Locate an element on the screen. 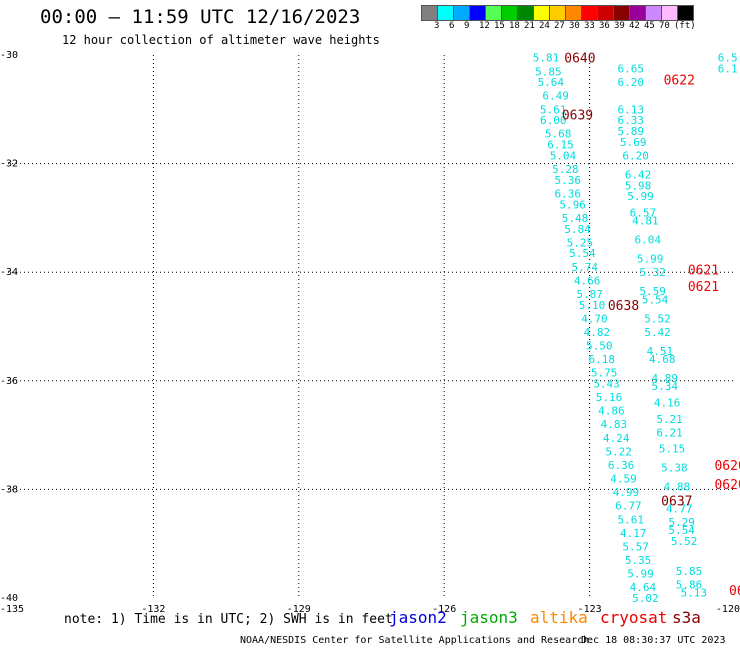 The height and width of the screenshot is (650, 740). swh-value-label: 6.13 is located at coordinates (631, 109).